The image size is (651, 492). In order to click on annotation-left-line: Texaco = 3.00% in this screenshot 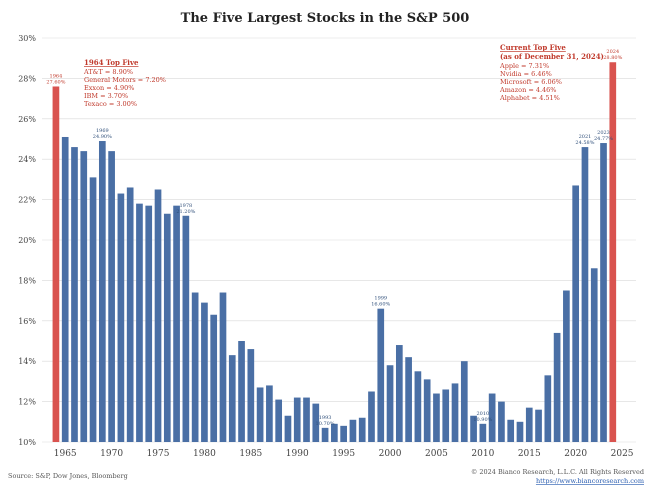, I will do `click(110, 104)`.